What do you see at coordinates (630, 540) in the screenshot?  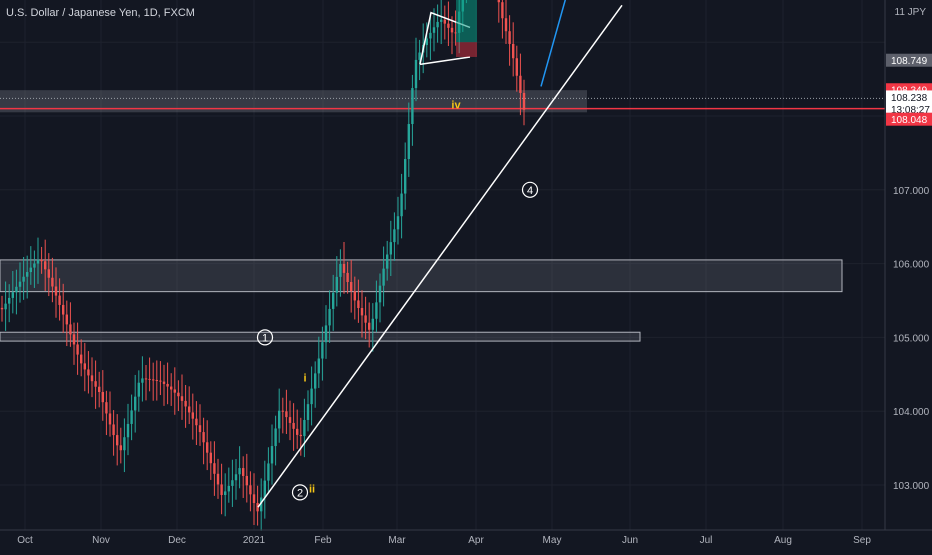 I see `x-tick-label: Jun` at bounding box center [630, 540].